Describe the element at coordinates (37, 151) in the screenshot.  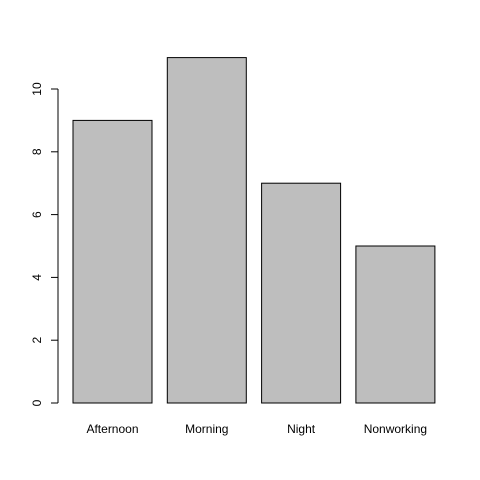
I see `y-tick-label: 8` at that location.